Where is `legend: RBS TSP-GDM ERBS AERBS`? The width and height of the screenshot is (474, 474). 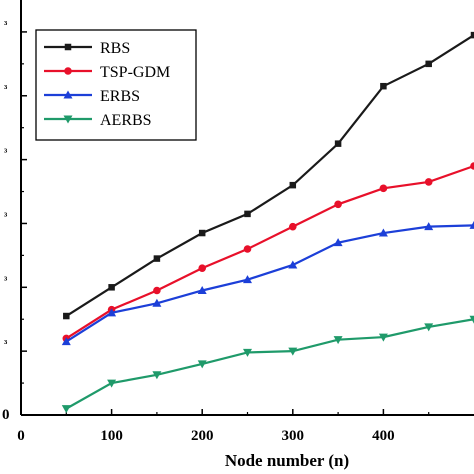 legend: RBS TSP-GDM ERBS AERBS is located at coordinates (116, 85).